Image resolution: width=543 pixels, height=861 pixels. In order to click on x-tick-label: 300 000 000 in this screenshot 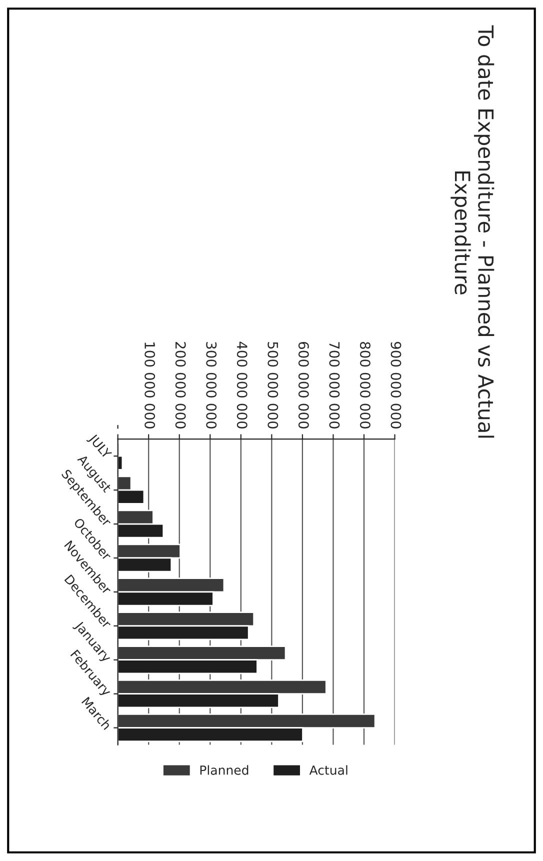, I will do `click(211, 385)`.